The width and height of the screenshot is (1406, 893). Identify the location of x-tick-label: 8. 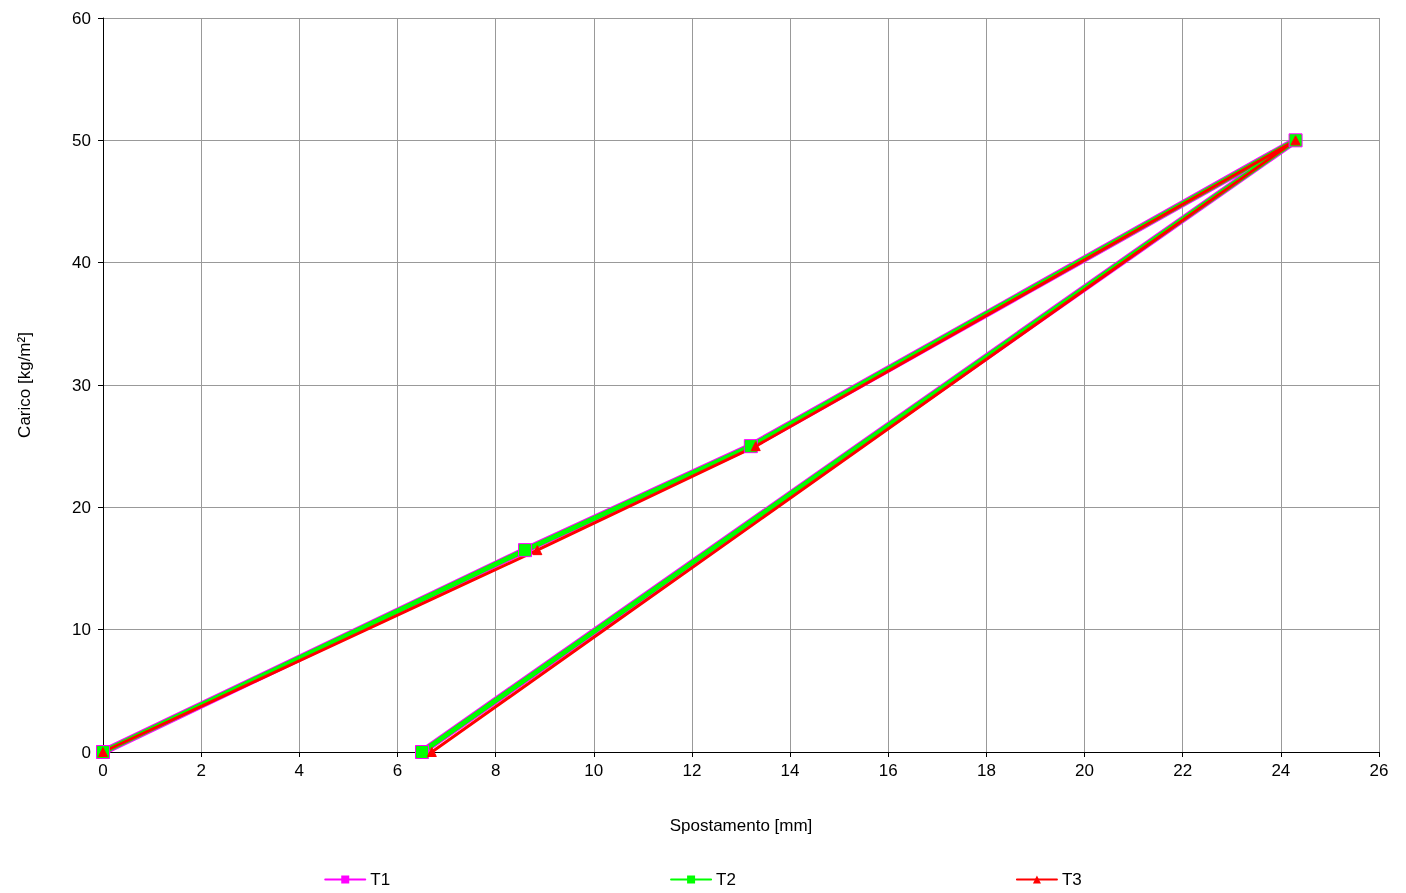
(495, 770).